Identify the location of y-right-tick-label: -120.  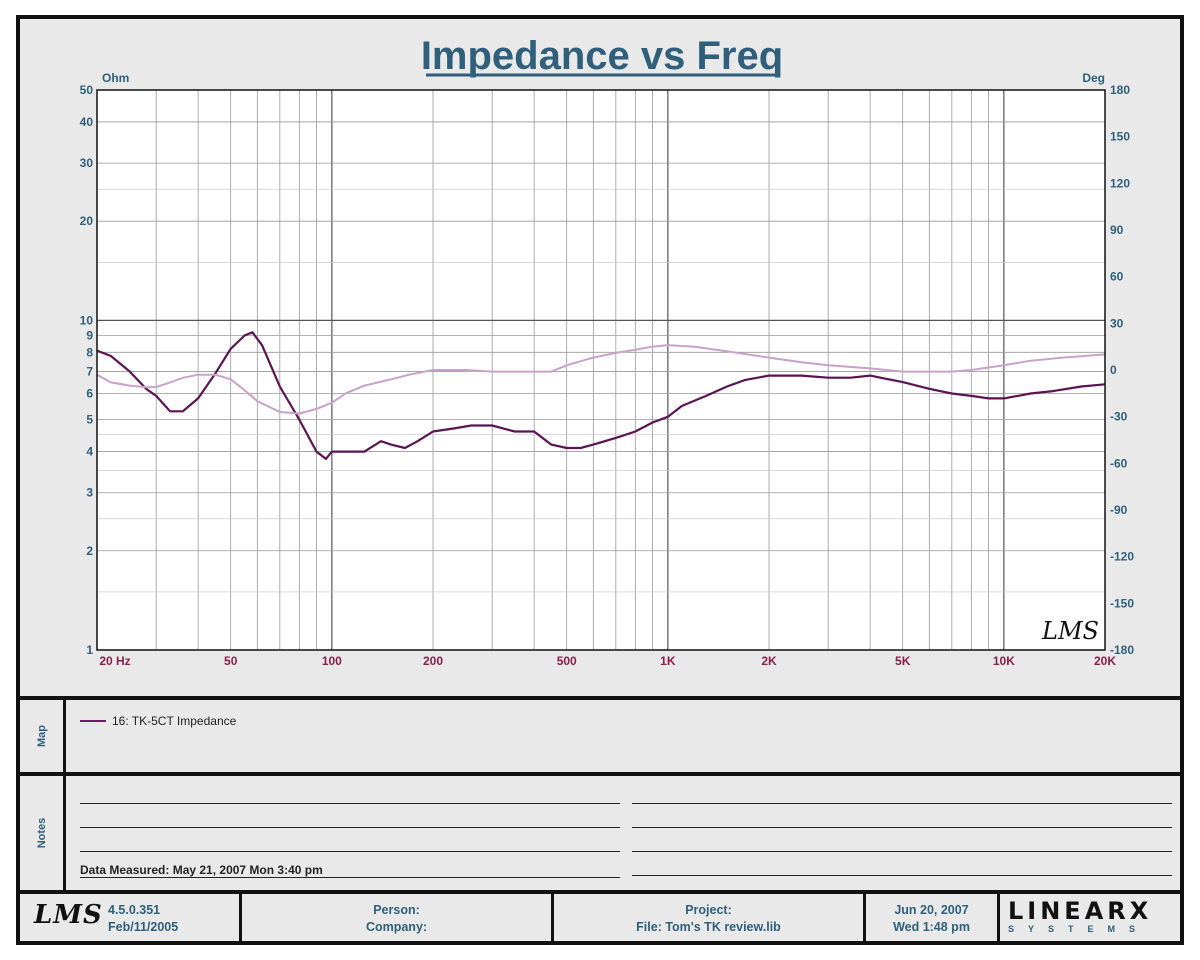
(1122, 557).